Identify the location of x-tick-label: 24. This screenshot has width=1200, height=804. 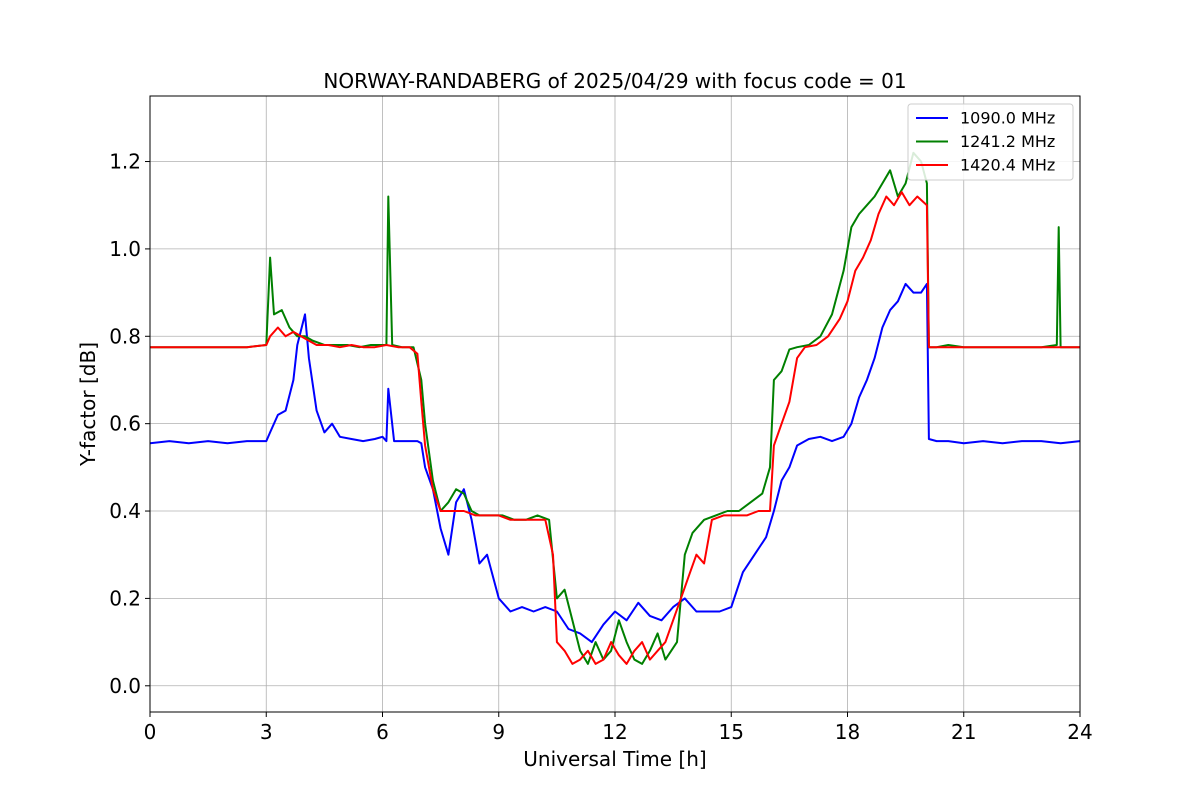
(1079, 732).